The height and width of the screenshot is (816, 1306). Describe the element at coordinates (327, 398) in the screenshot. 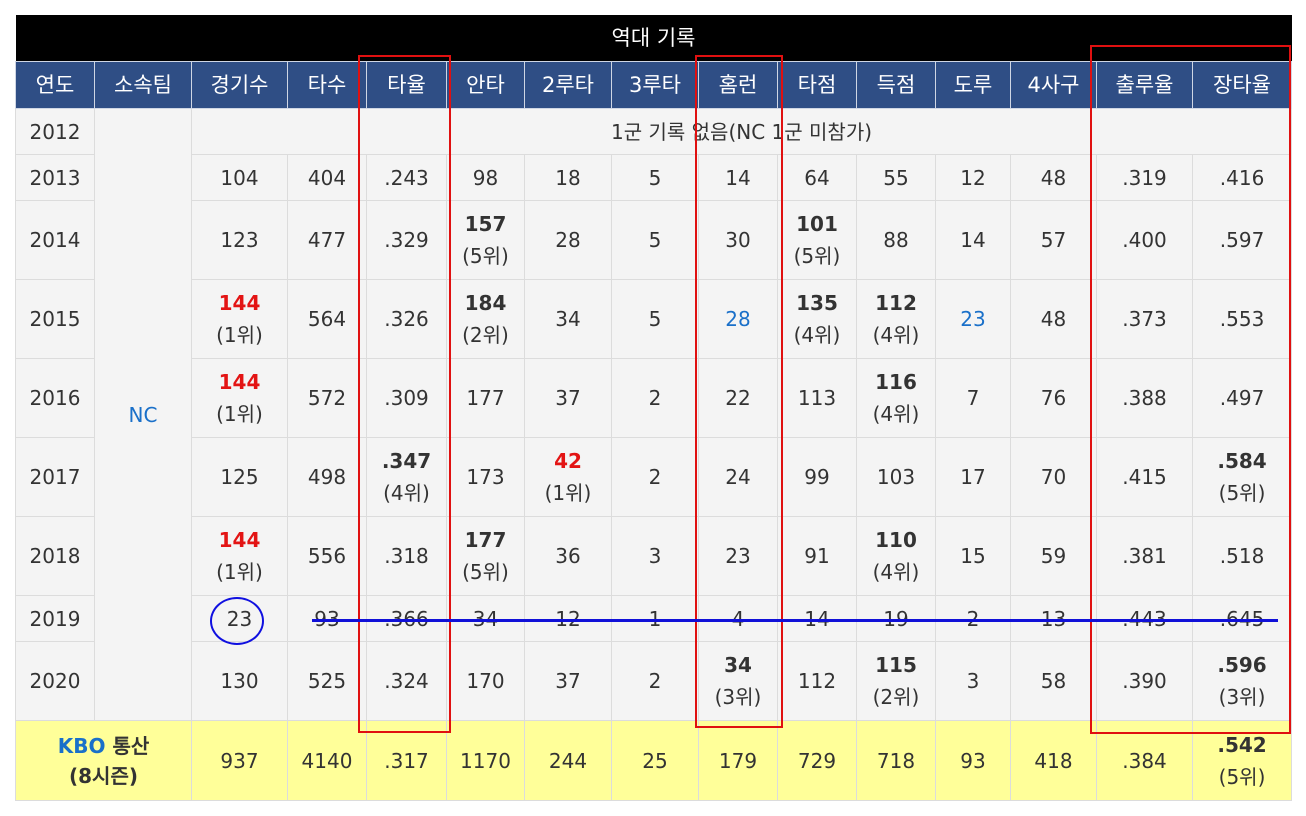

I see `stat-cell: 572` at that location.